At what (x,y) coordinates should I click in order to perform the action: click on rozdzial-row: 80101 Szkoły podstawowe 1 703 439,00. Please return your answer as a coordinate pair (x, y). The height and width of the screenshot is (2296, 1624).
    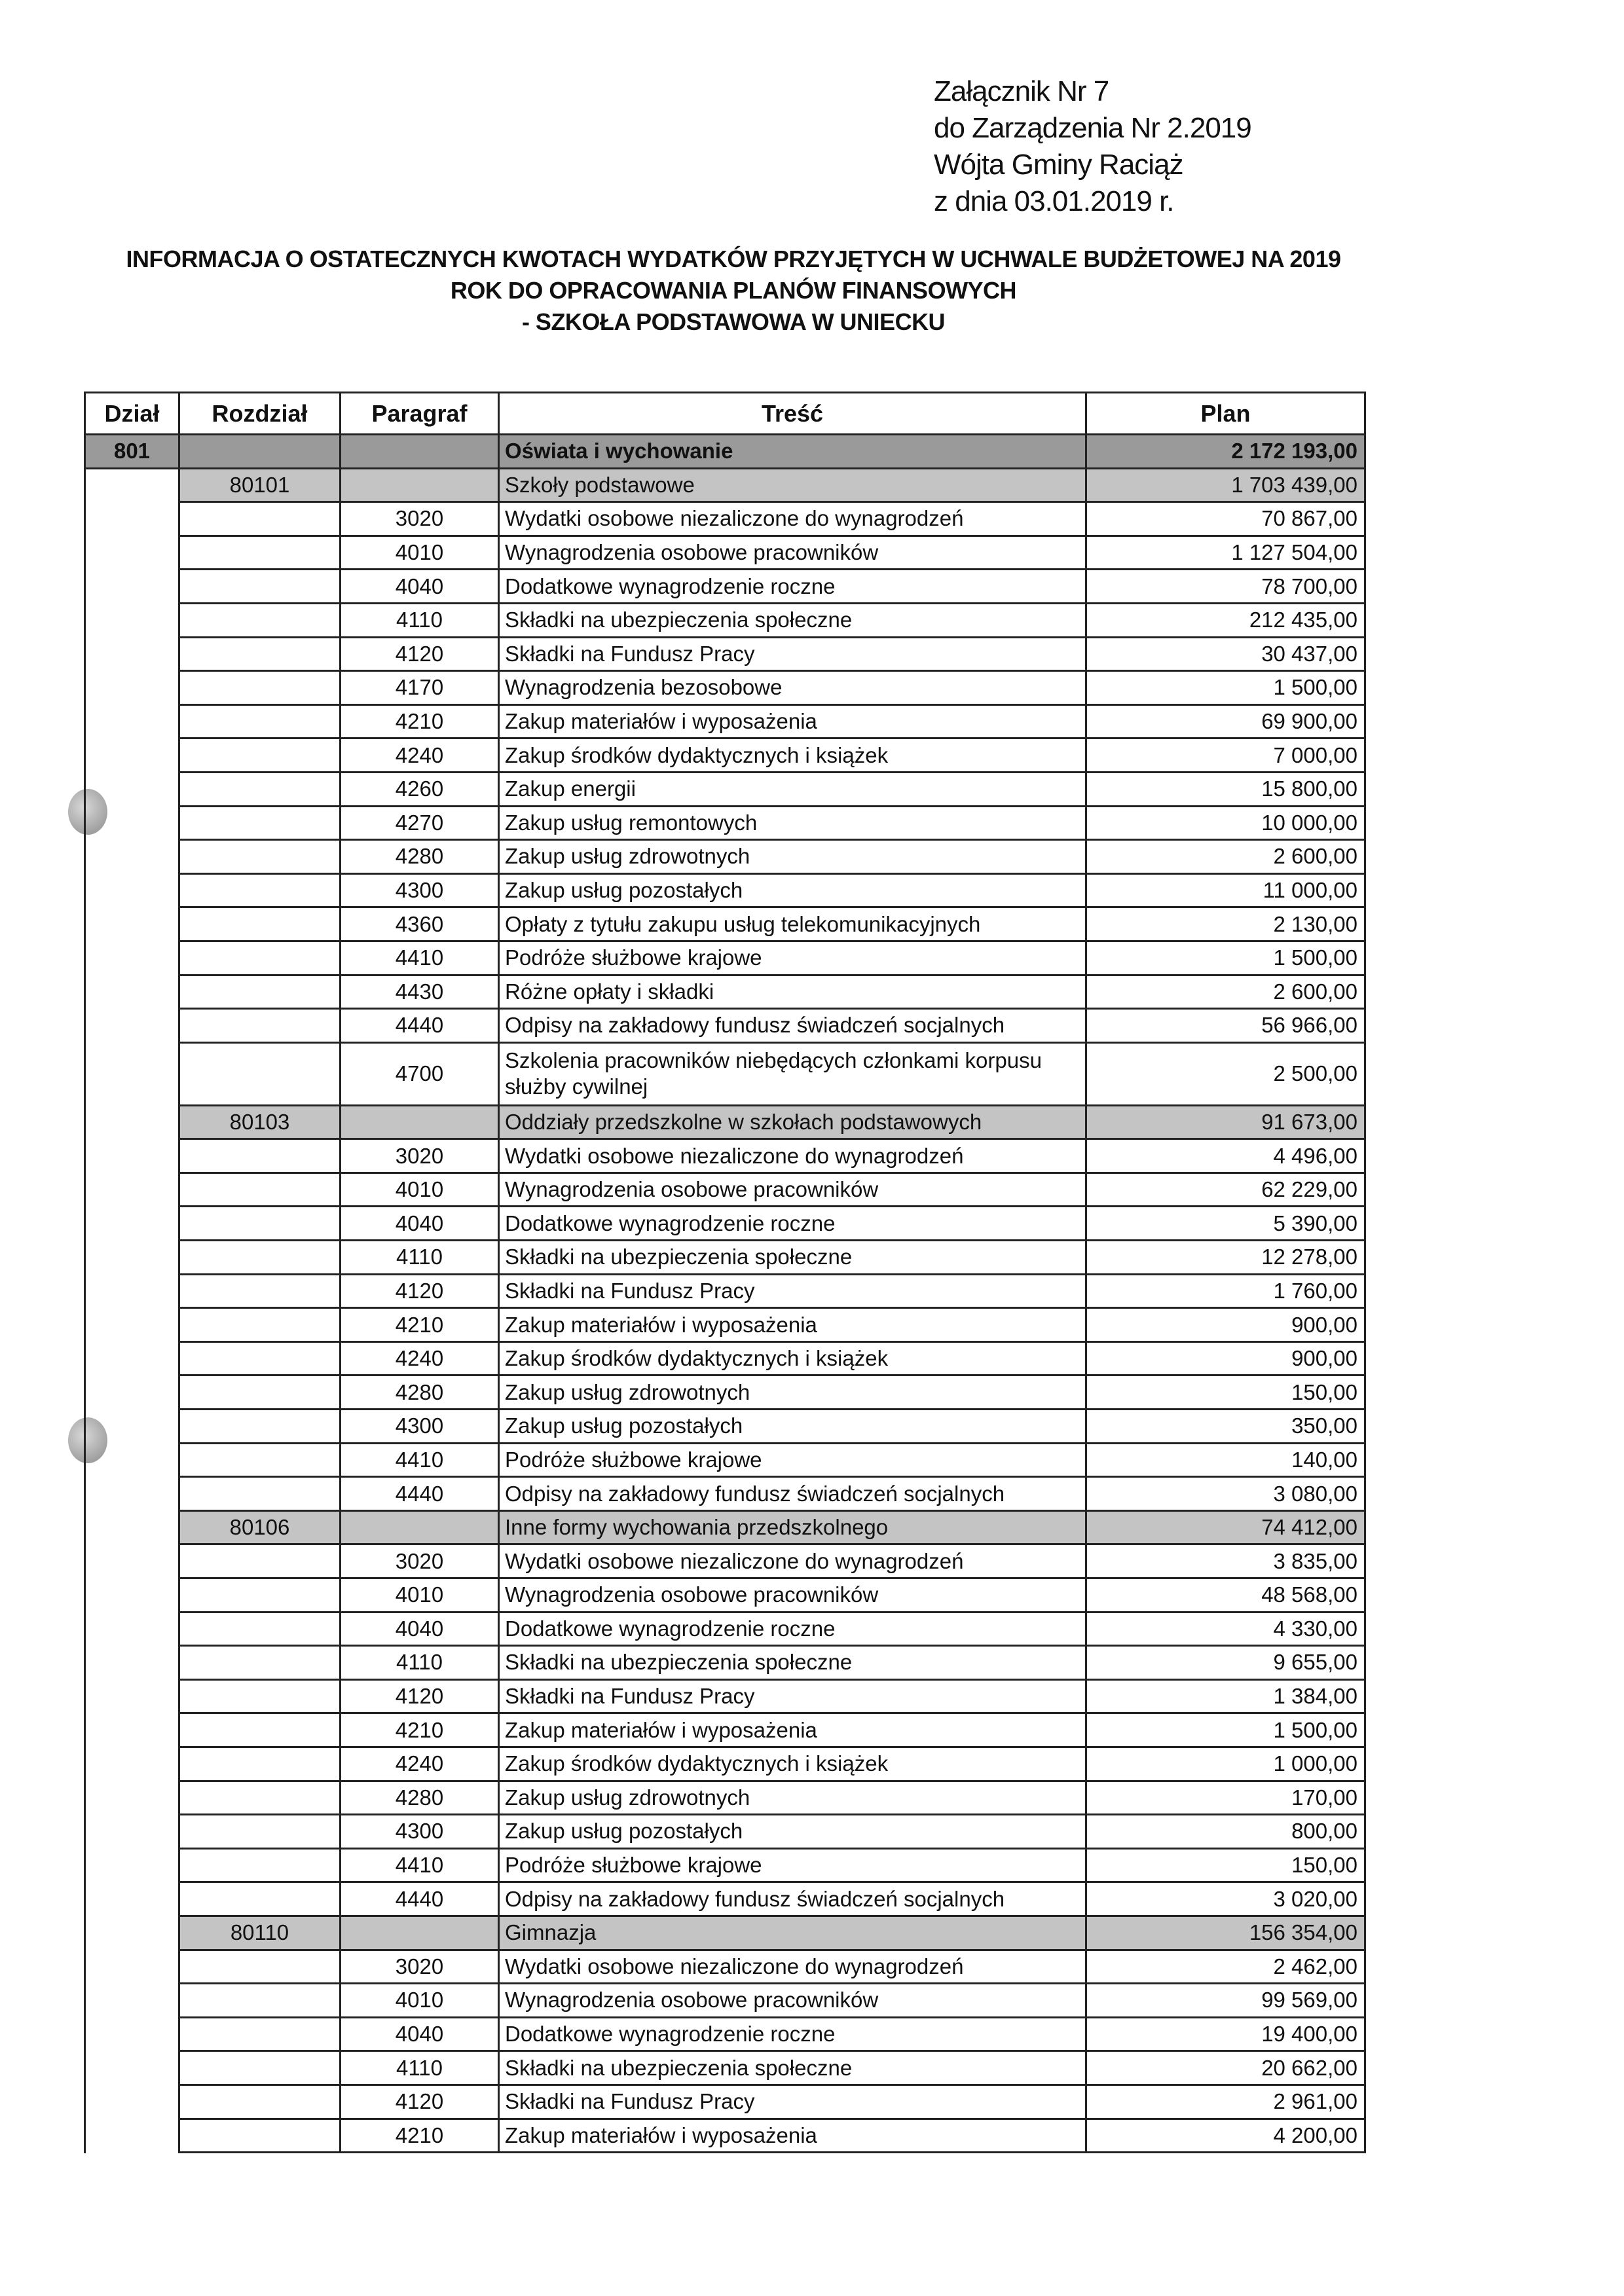
    Looking at the image, I should click on (725, 486).